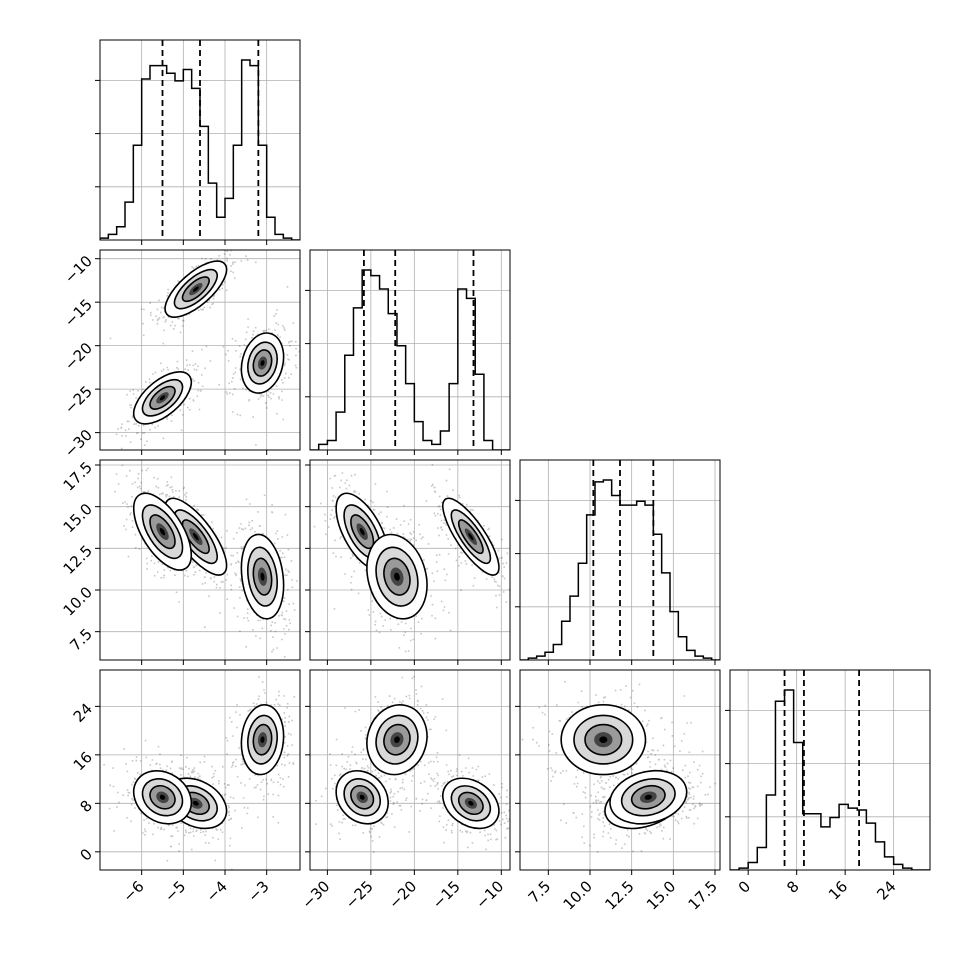 The image size is (970, 970). I want to click on panel-2-0: 17.5 15.0 12.5 10.0 7.5, so click(180, 561).